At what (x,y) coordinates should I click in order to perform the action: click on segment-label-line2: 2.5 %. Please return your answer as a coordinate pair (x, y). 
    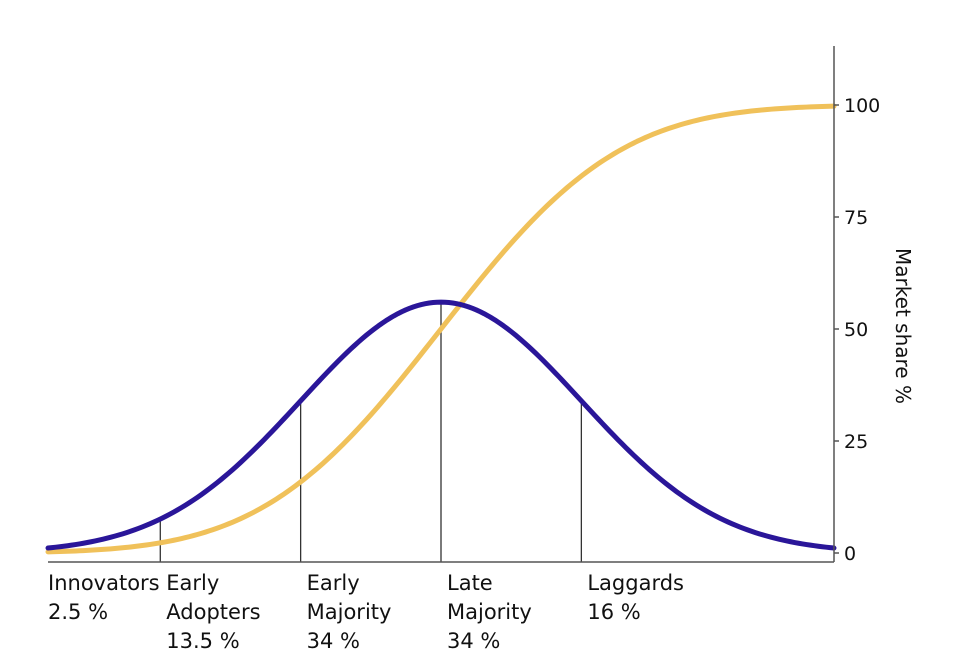
    Looking at the image, I should click on (78, 612).